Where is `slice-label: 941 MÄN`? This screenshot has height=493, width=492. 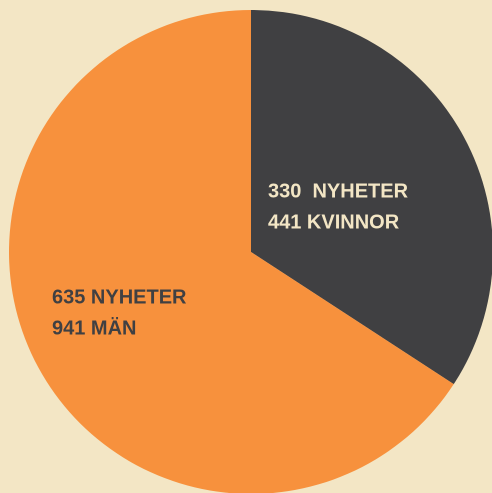 slice-label: 941 MÄN is located at coordinates (94, 327).